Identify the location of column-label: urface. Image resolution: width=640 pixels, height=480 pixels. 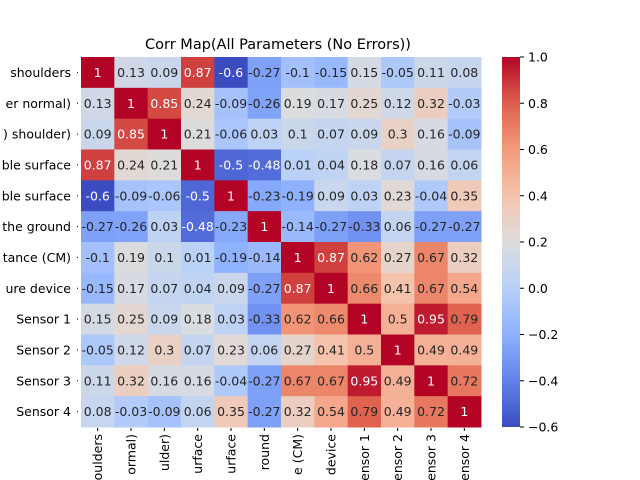
(197, 454).